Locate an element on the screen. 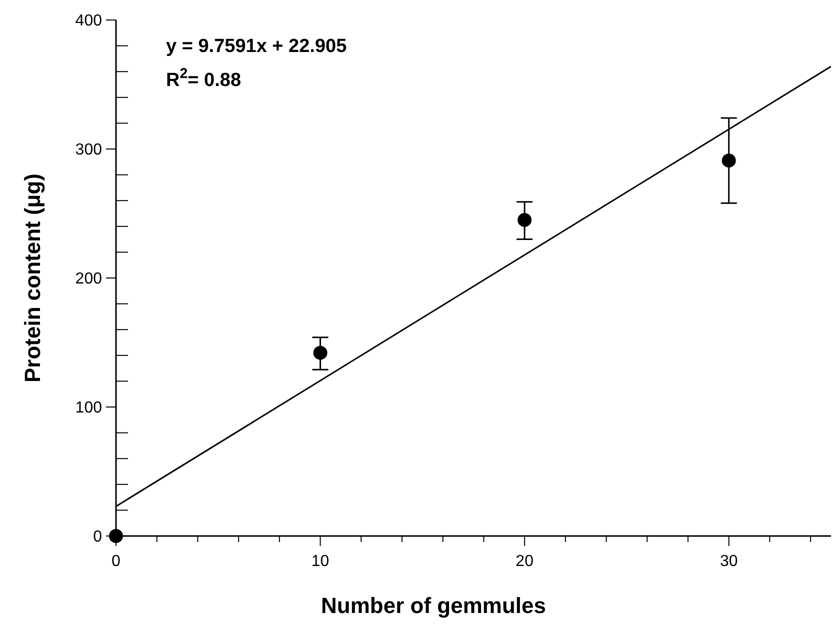 The image size is (839, 639). y-tick-label: 0 is located at coordinates (97, 537).